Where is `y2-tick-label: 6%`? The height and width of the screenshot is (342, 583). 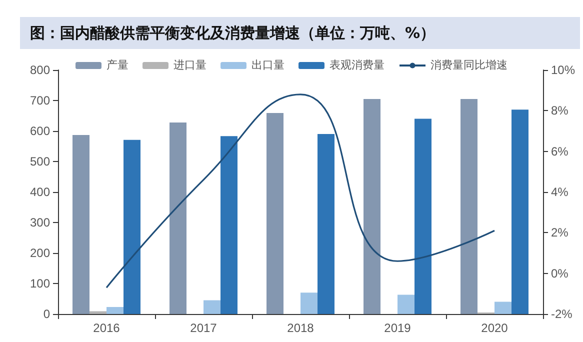 y2-tick-label: 6% is located at coordinates (560, 151).